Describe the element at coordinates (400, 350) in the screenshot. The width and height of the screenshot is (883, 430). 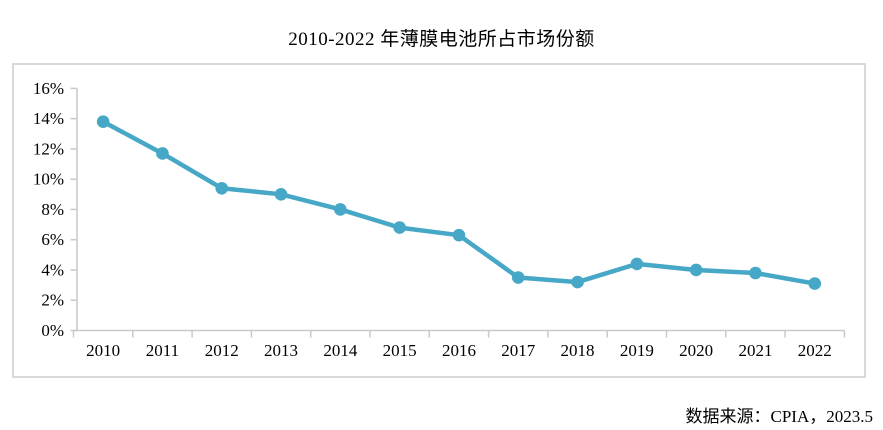
I see `x-tick-label: 2015` at that location.